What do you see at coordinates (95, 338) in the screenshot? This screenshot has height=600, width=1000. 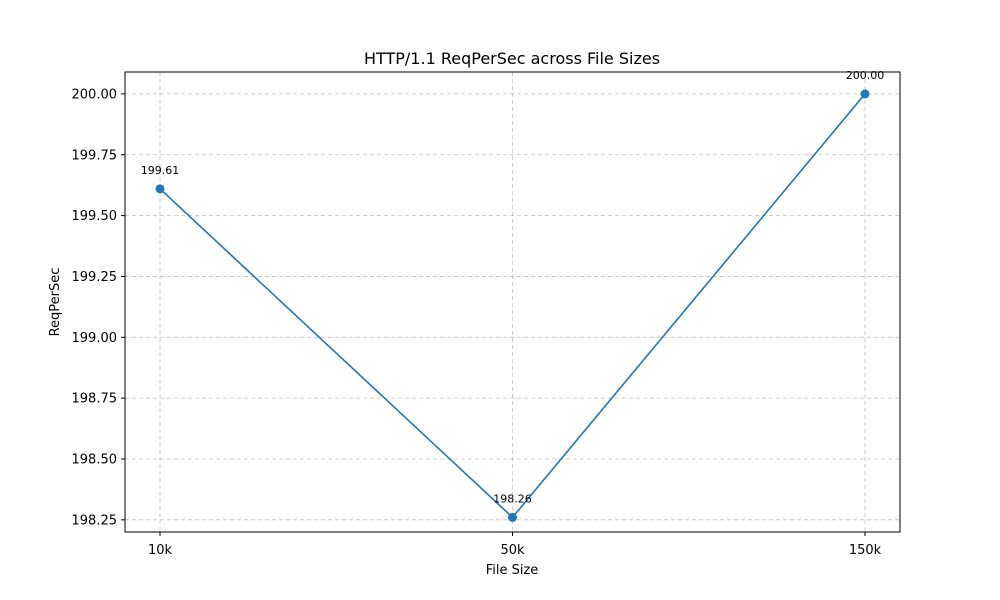 I see `y-tick-label: 199.00` at bounding box center [95, 338].